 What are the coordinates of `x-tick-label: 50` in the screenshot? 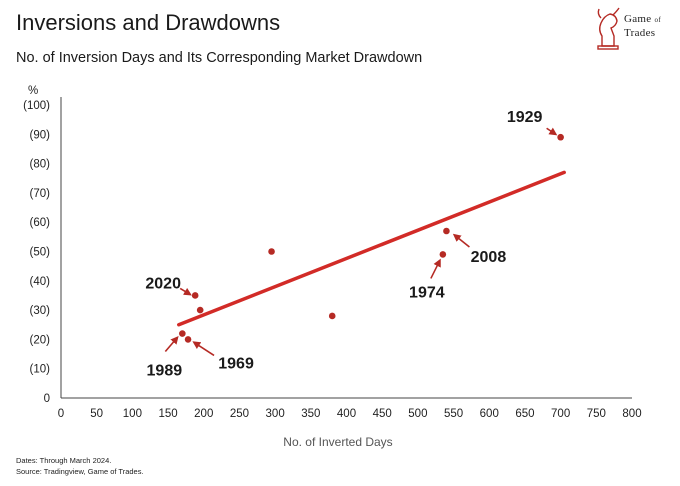 It's located at (96, 414).